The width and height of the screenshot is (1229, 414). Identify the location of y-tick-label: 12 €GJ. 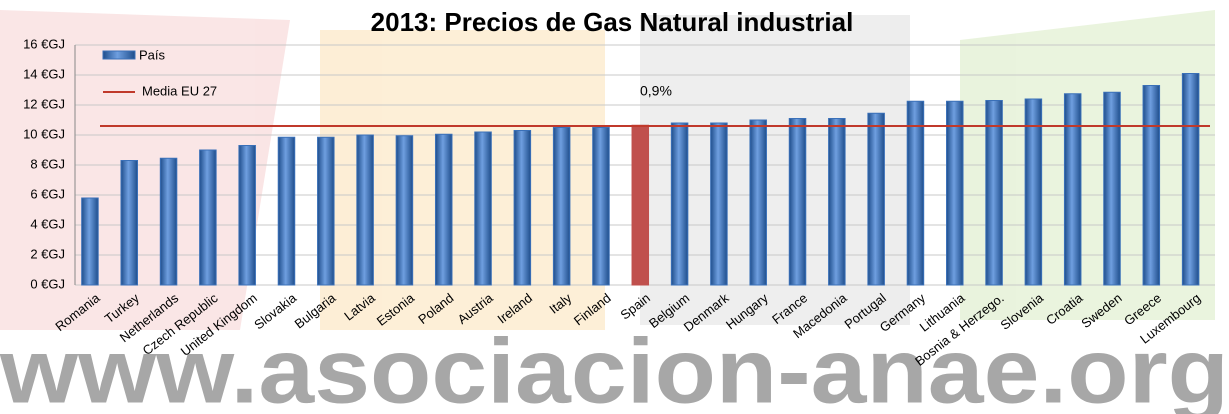
(44, 103).